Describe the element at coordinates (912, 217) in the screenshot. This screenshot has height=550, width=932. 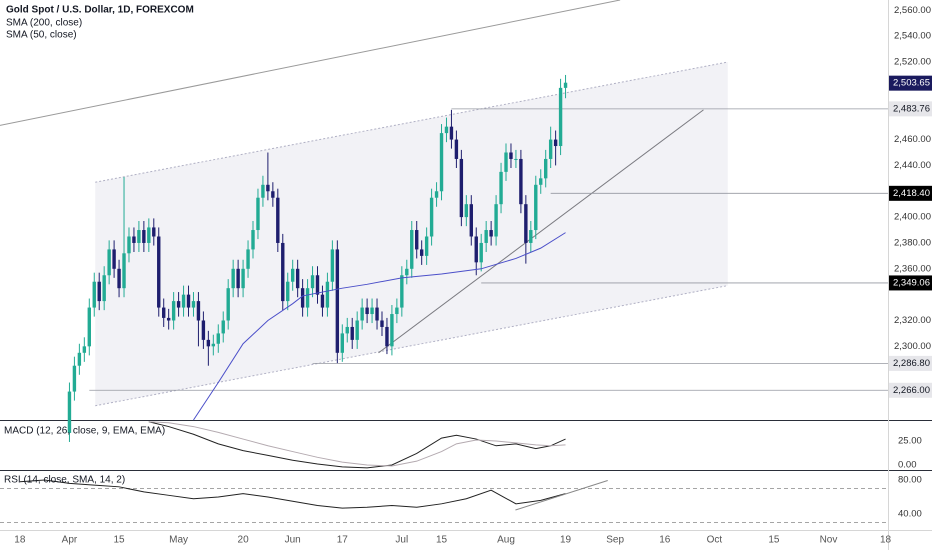
I see `y-tick-label: 2,400.00` at that location.